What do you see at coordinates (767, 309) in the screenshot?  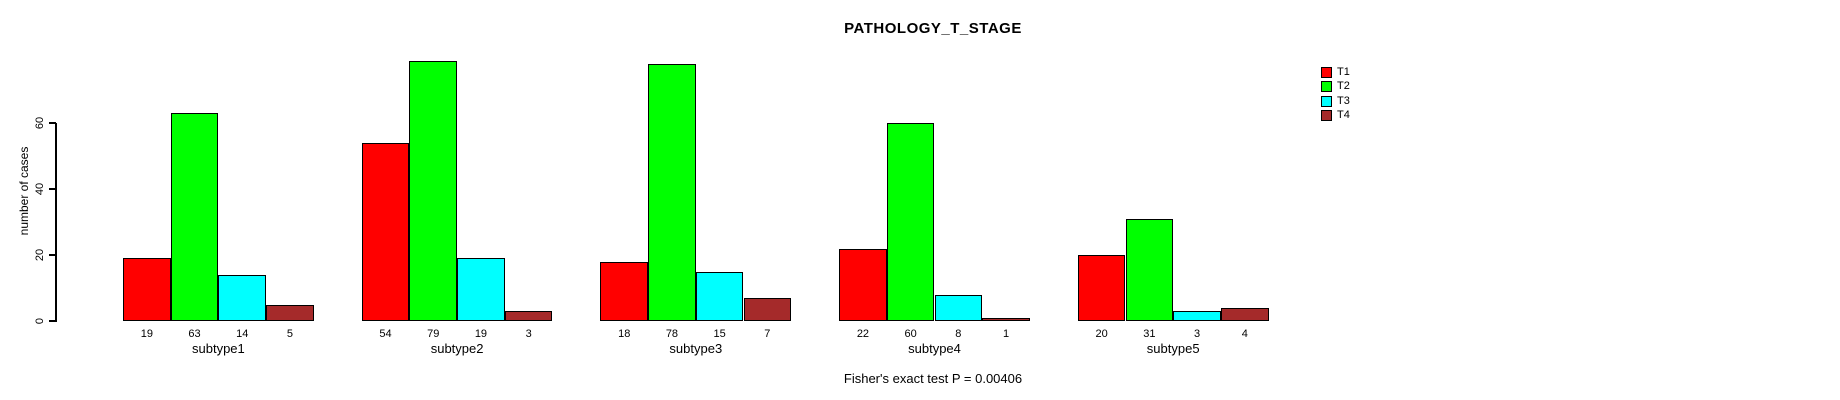 I see `bar-t4-subtype3` at bounding box center [767, 309].